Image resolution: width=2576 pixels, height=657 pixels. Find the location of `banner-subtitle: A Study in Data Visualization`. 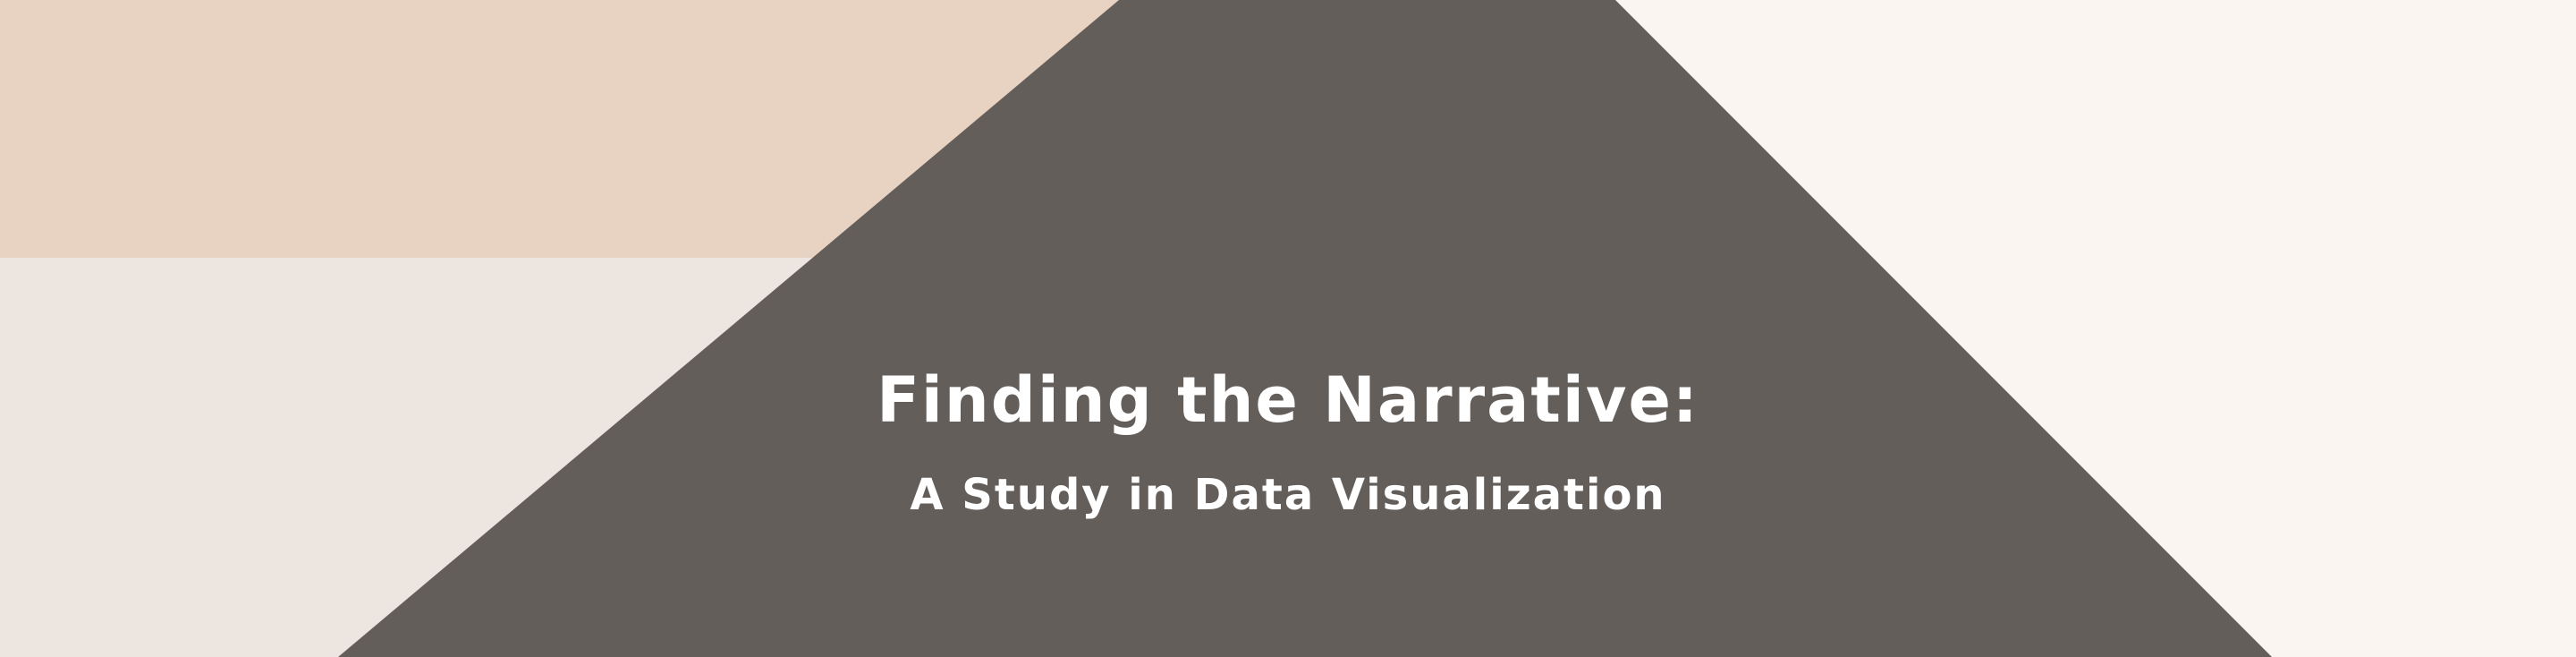

banner-subtitle: A Study in Data Visualization is located at coordinates (1288, 495).